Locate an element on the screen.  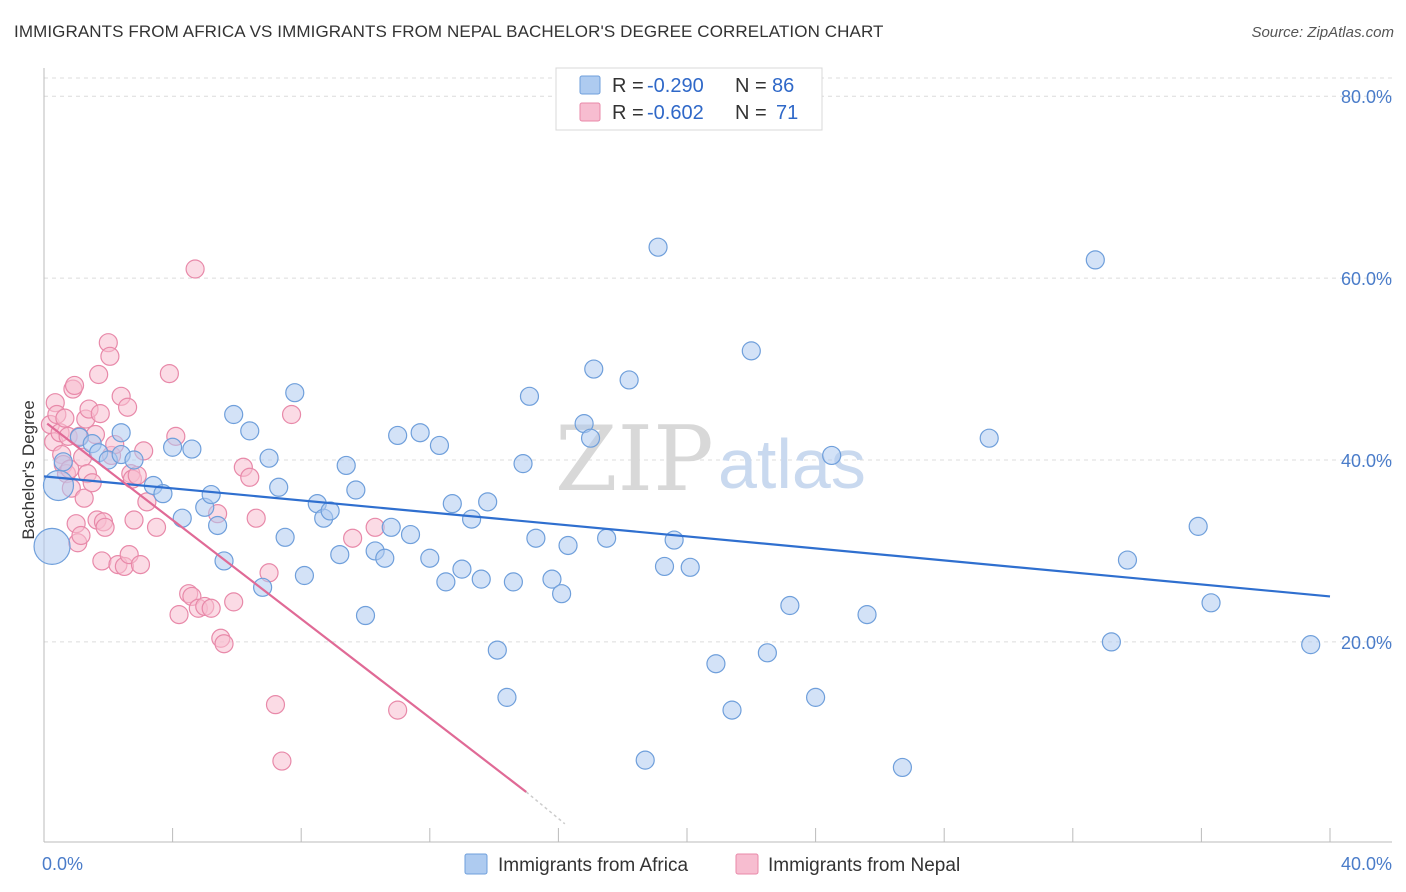
legend-n-value-africa: 86 is located at coordinates (783, 86).